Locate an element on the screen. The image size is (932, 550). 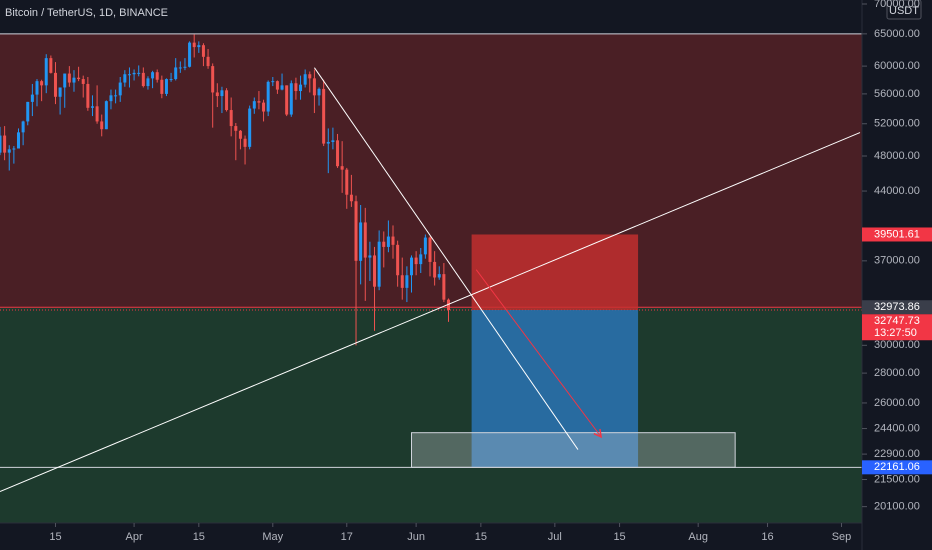
currency-label: USDT is located at coordinates (904, 11).